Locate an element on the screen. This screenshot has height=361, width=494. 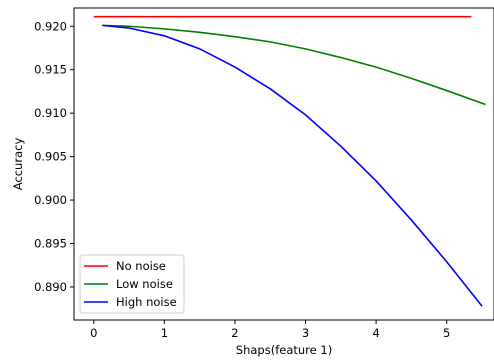
x-tick-label: 3 is located at coordinates (305, 333).